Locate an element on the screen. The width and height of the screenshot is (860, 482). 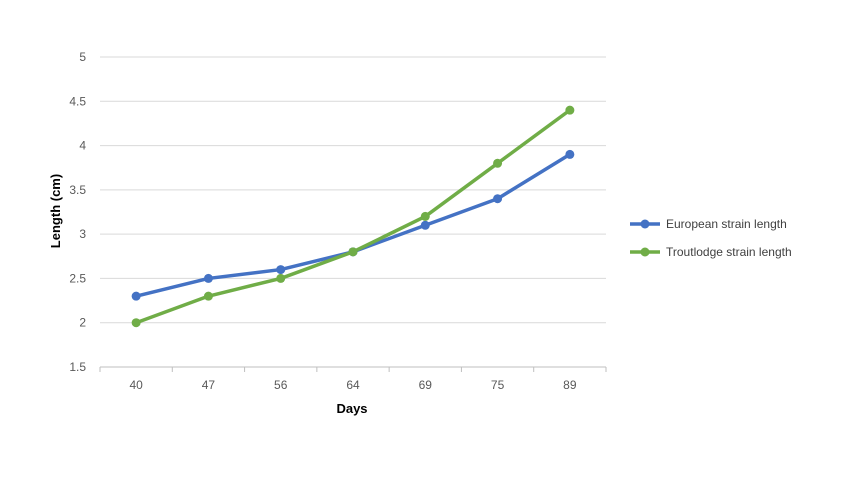
legend-item: Troutlodge strain length is located at coordinates (711, 252).